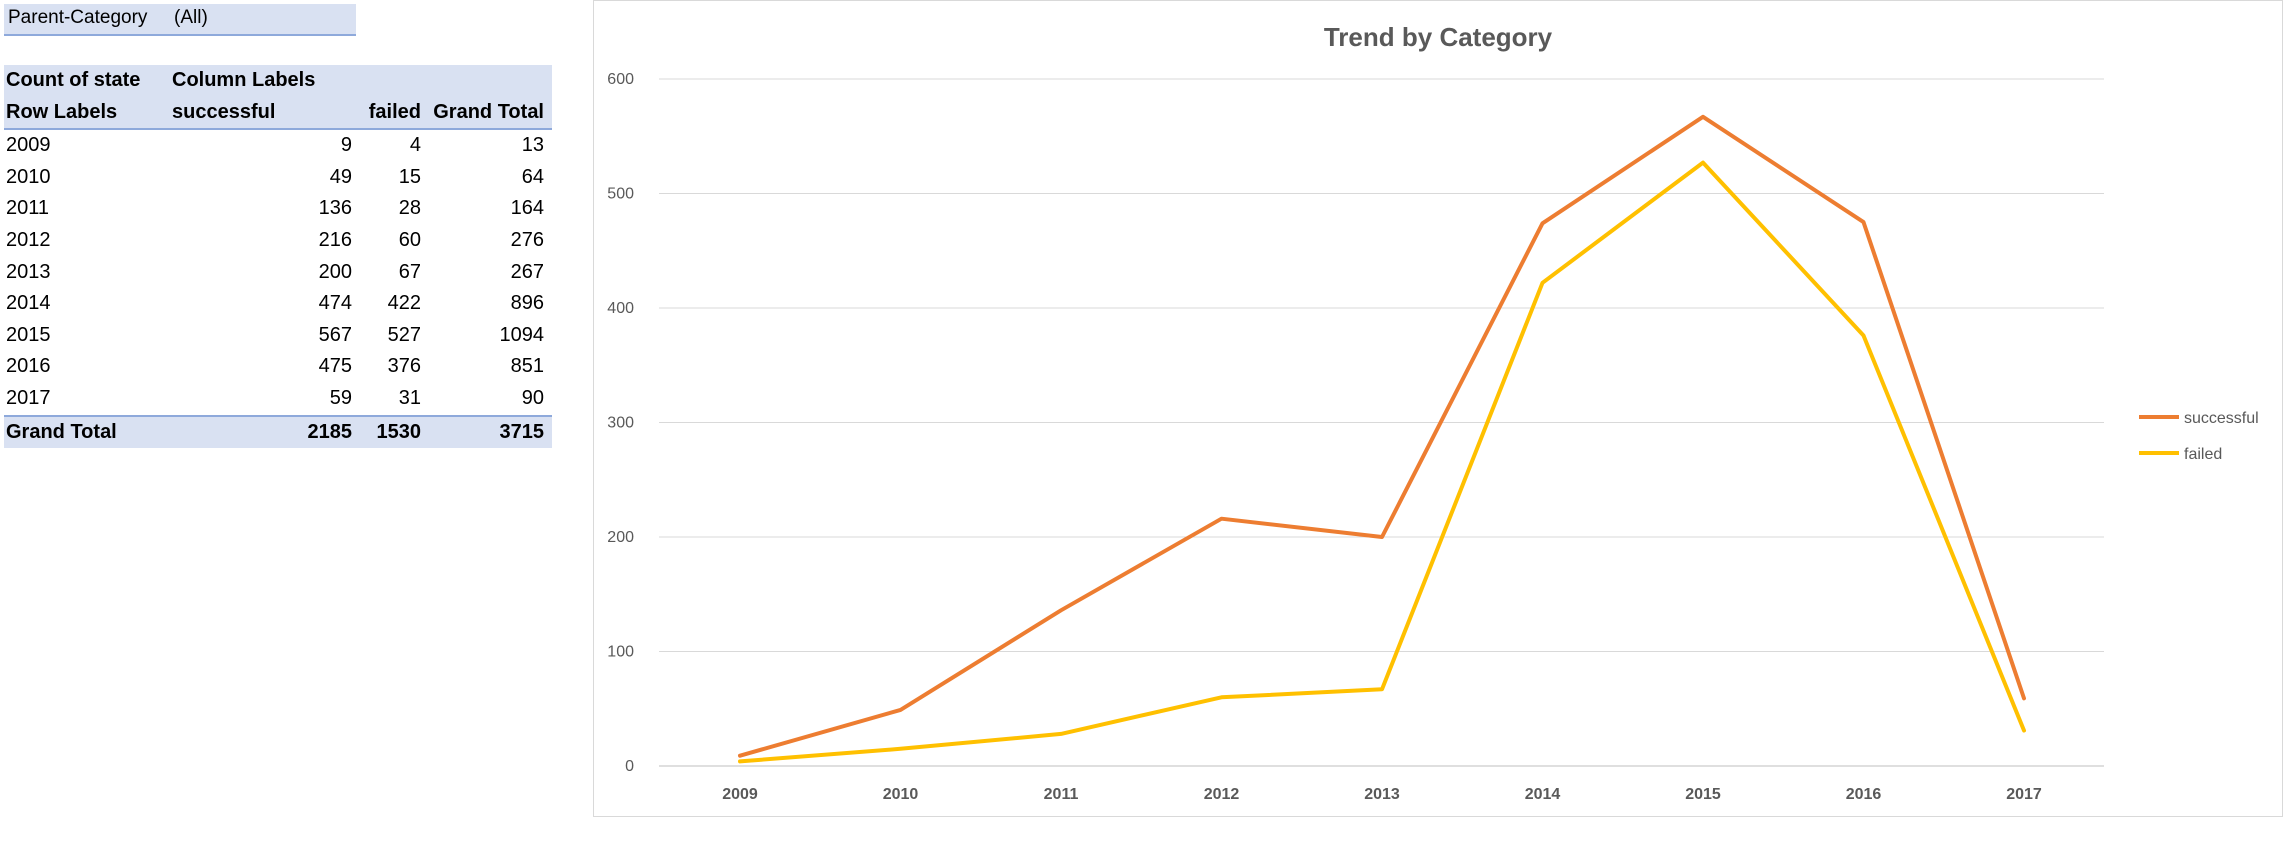  I want to click on table-row: 2011 136 28 164, so click(278, 209).